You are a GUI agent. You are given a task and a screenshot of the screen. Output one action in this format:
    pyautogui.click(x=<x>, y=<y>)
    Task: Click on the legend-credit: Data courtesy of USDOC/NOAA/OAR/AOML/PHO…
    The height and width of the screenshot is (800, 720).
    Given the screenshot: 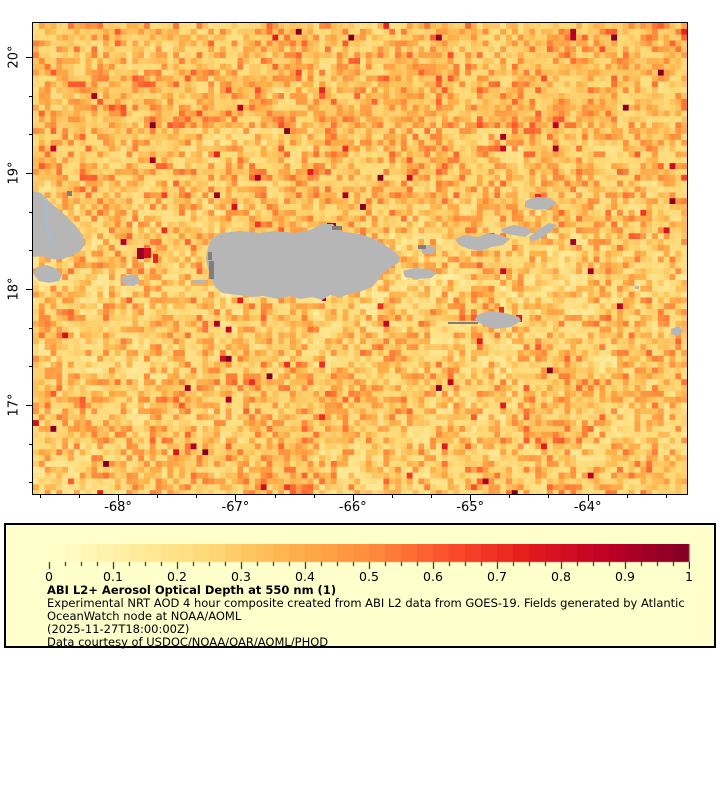 What is the action you would take?
    pyautogui.click(x=188, y=641)
    